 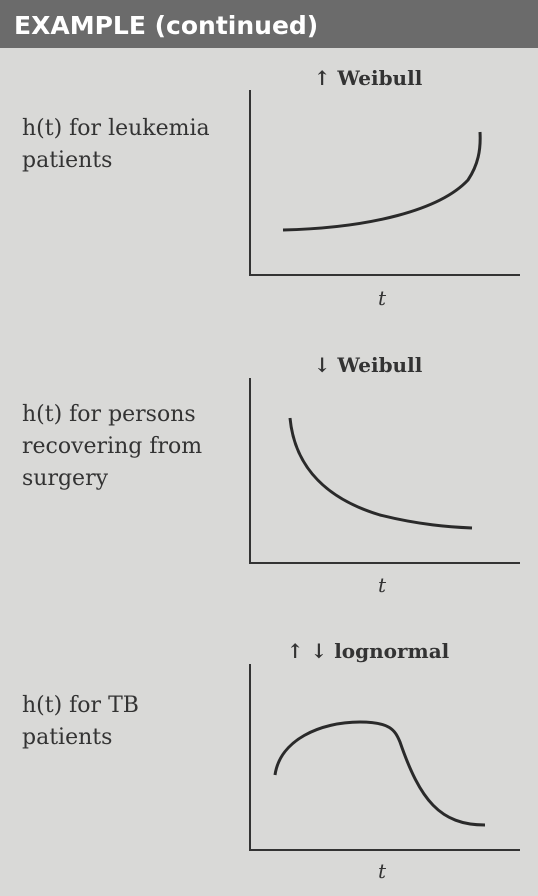 I want to click on panel-label: h(t) for TB, so click(x=80, y=705).